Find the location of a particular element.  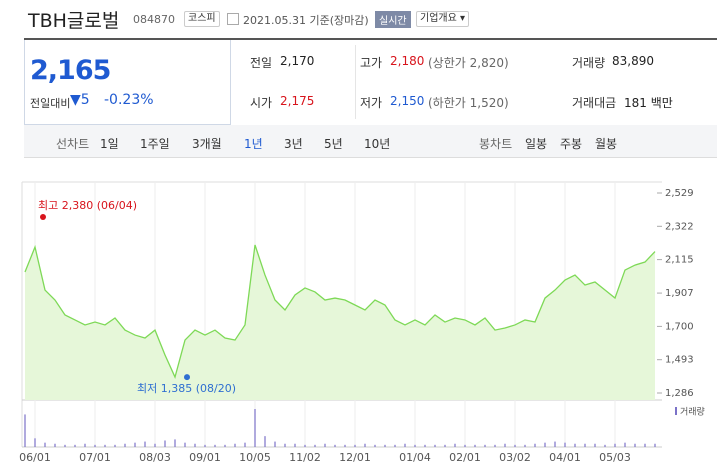

change-label: 전일대비 is located at coordinates (50, 103).